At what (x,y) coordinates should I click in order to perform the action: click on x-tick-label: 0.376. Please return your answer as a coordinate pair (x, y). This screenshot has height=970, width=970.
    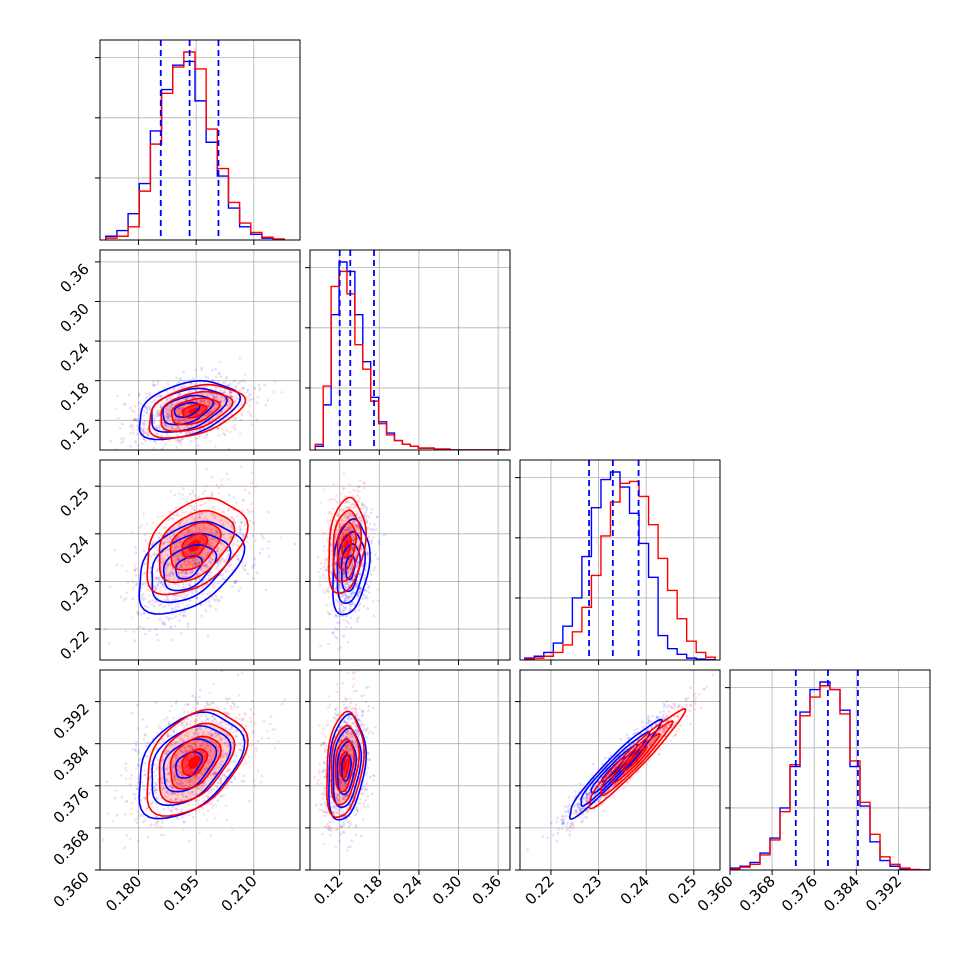
    Looking at the image, I should click on (799, 893).